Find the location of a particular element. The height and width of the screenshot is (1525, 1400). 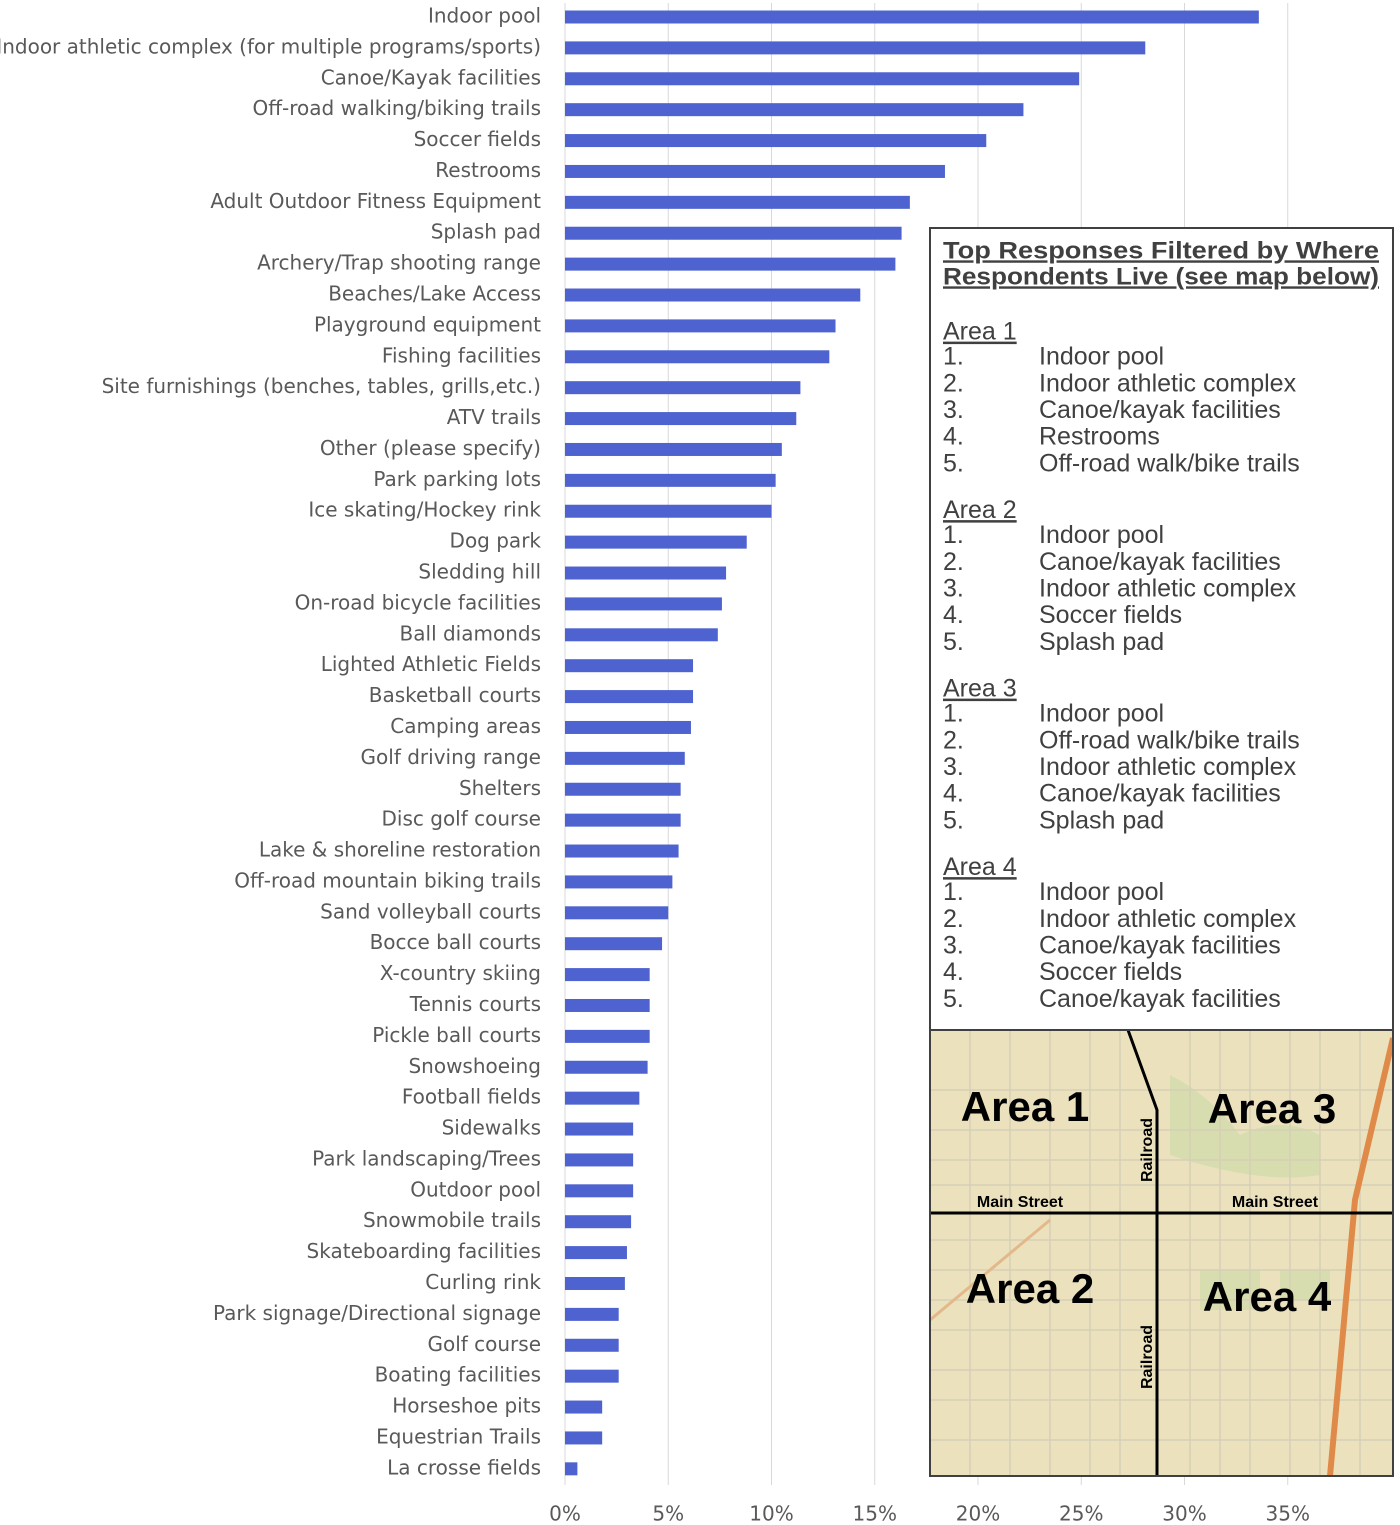

map-image is located at coordinates (1161, 1253).